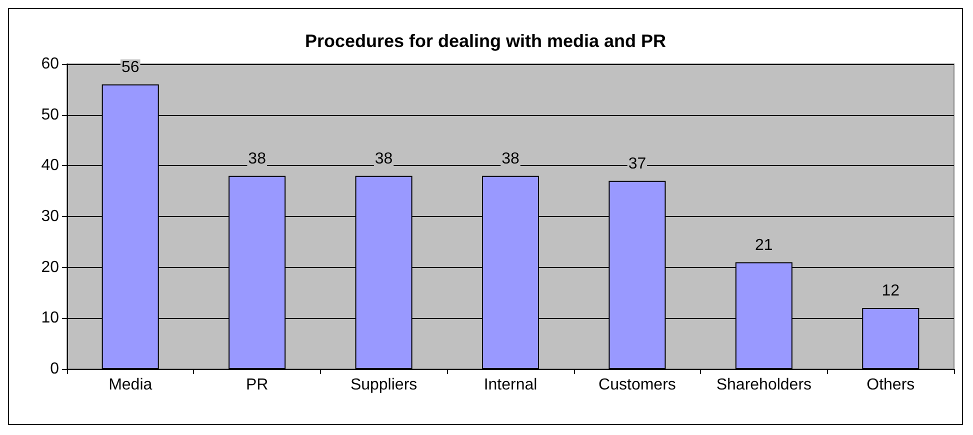  Describe the element at coordinates (130, 67) in the screenshot. I see `data-label: 56` at that location.